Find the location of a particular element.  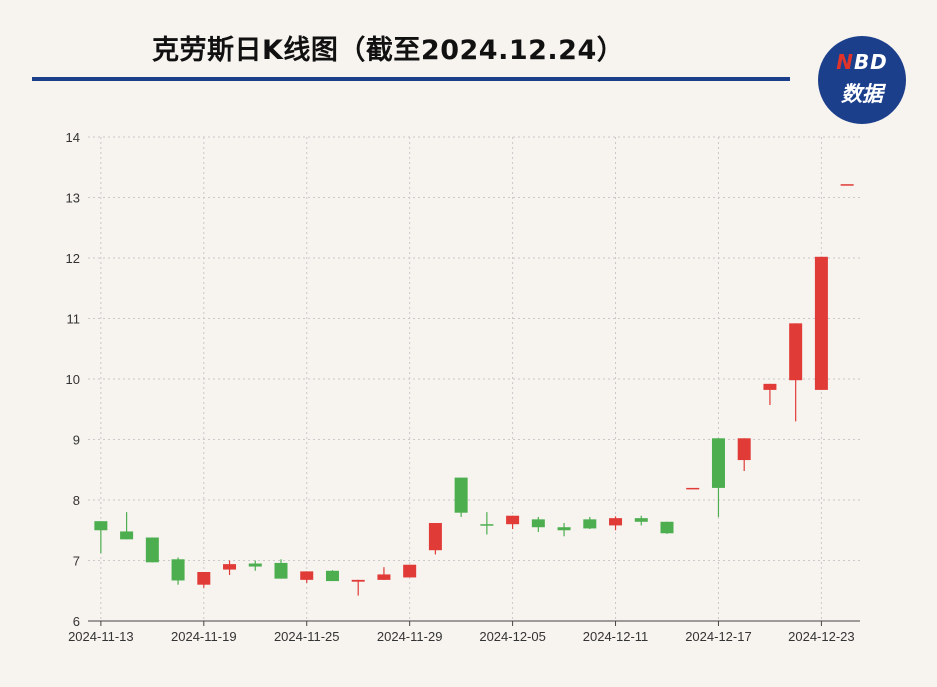

logo-bottom-text: 数据 is located at coordinates (862, 94).